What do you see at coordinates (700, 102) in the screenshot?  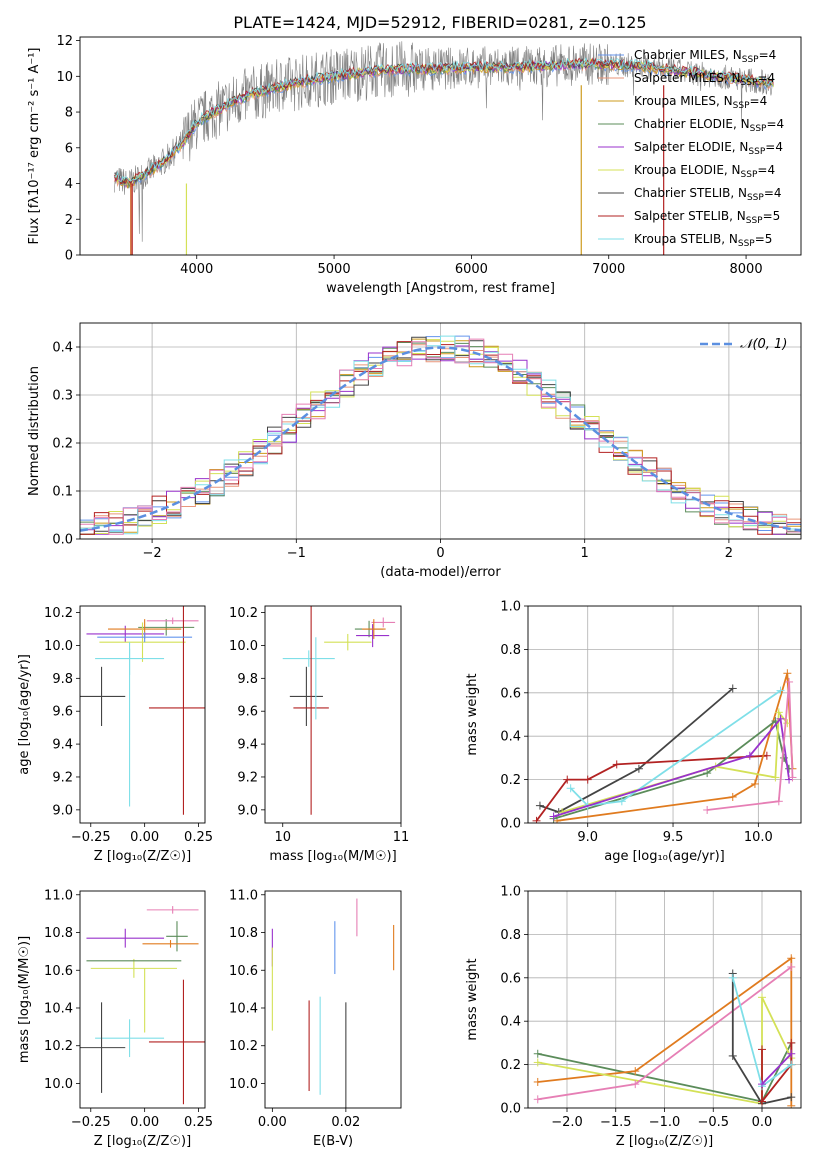 I see `legend-entry: Kroupa MILES, NSSP=4` at bounding box center [700, 102].